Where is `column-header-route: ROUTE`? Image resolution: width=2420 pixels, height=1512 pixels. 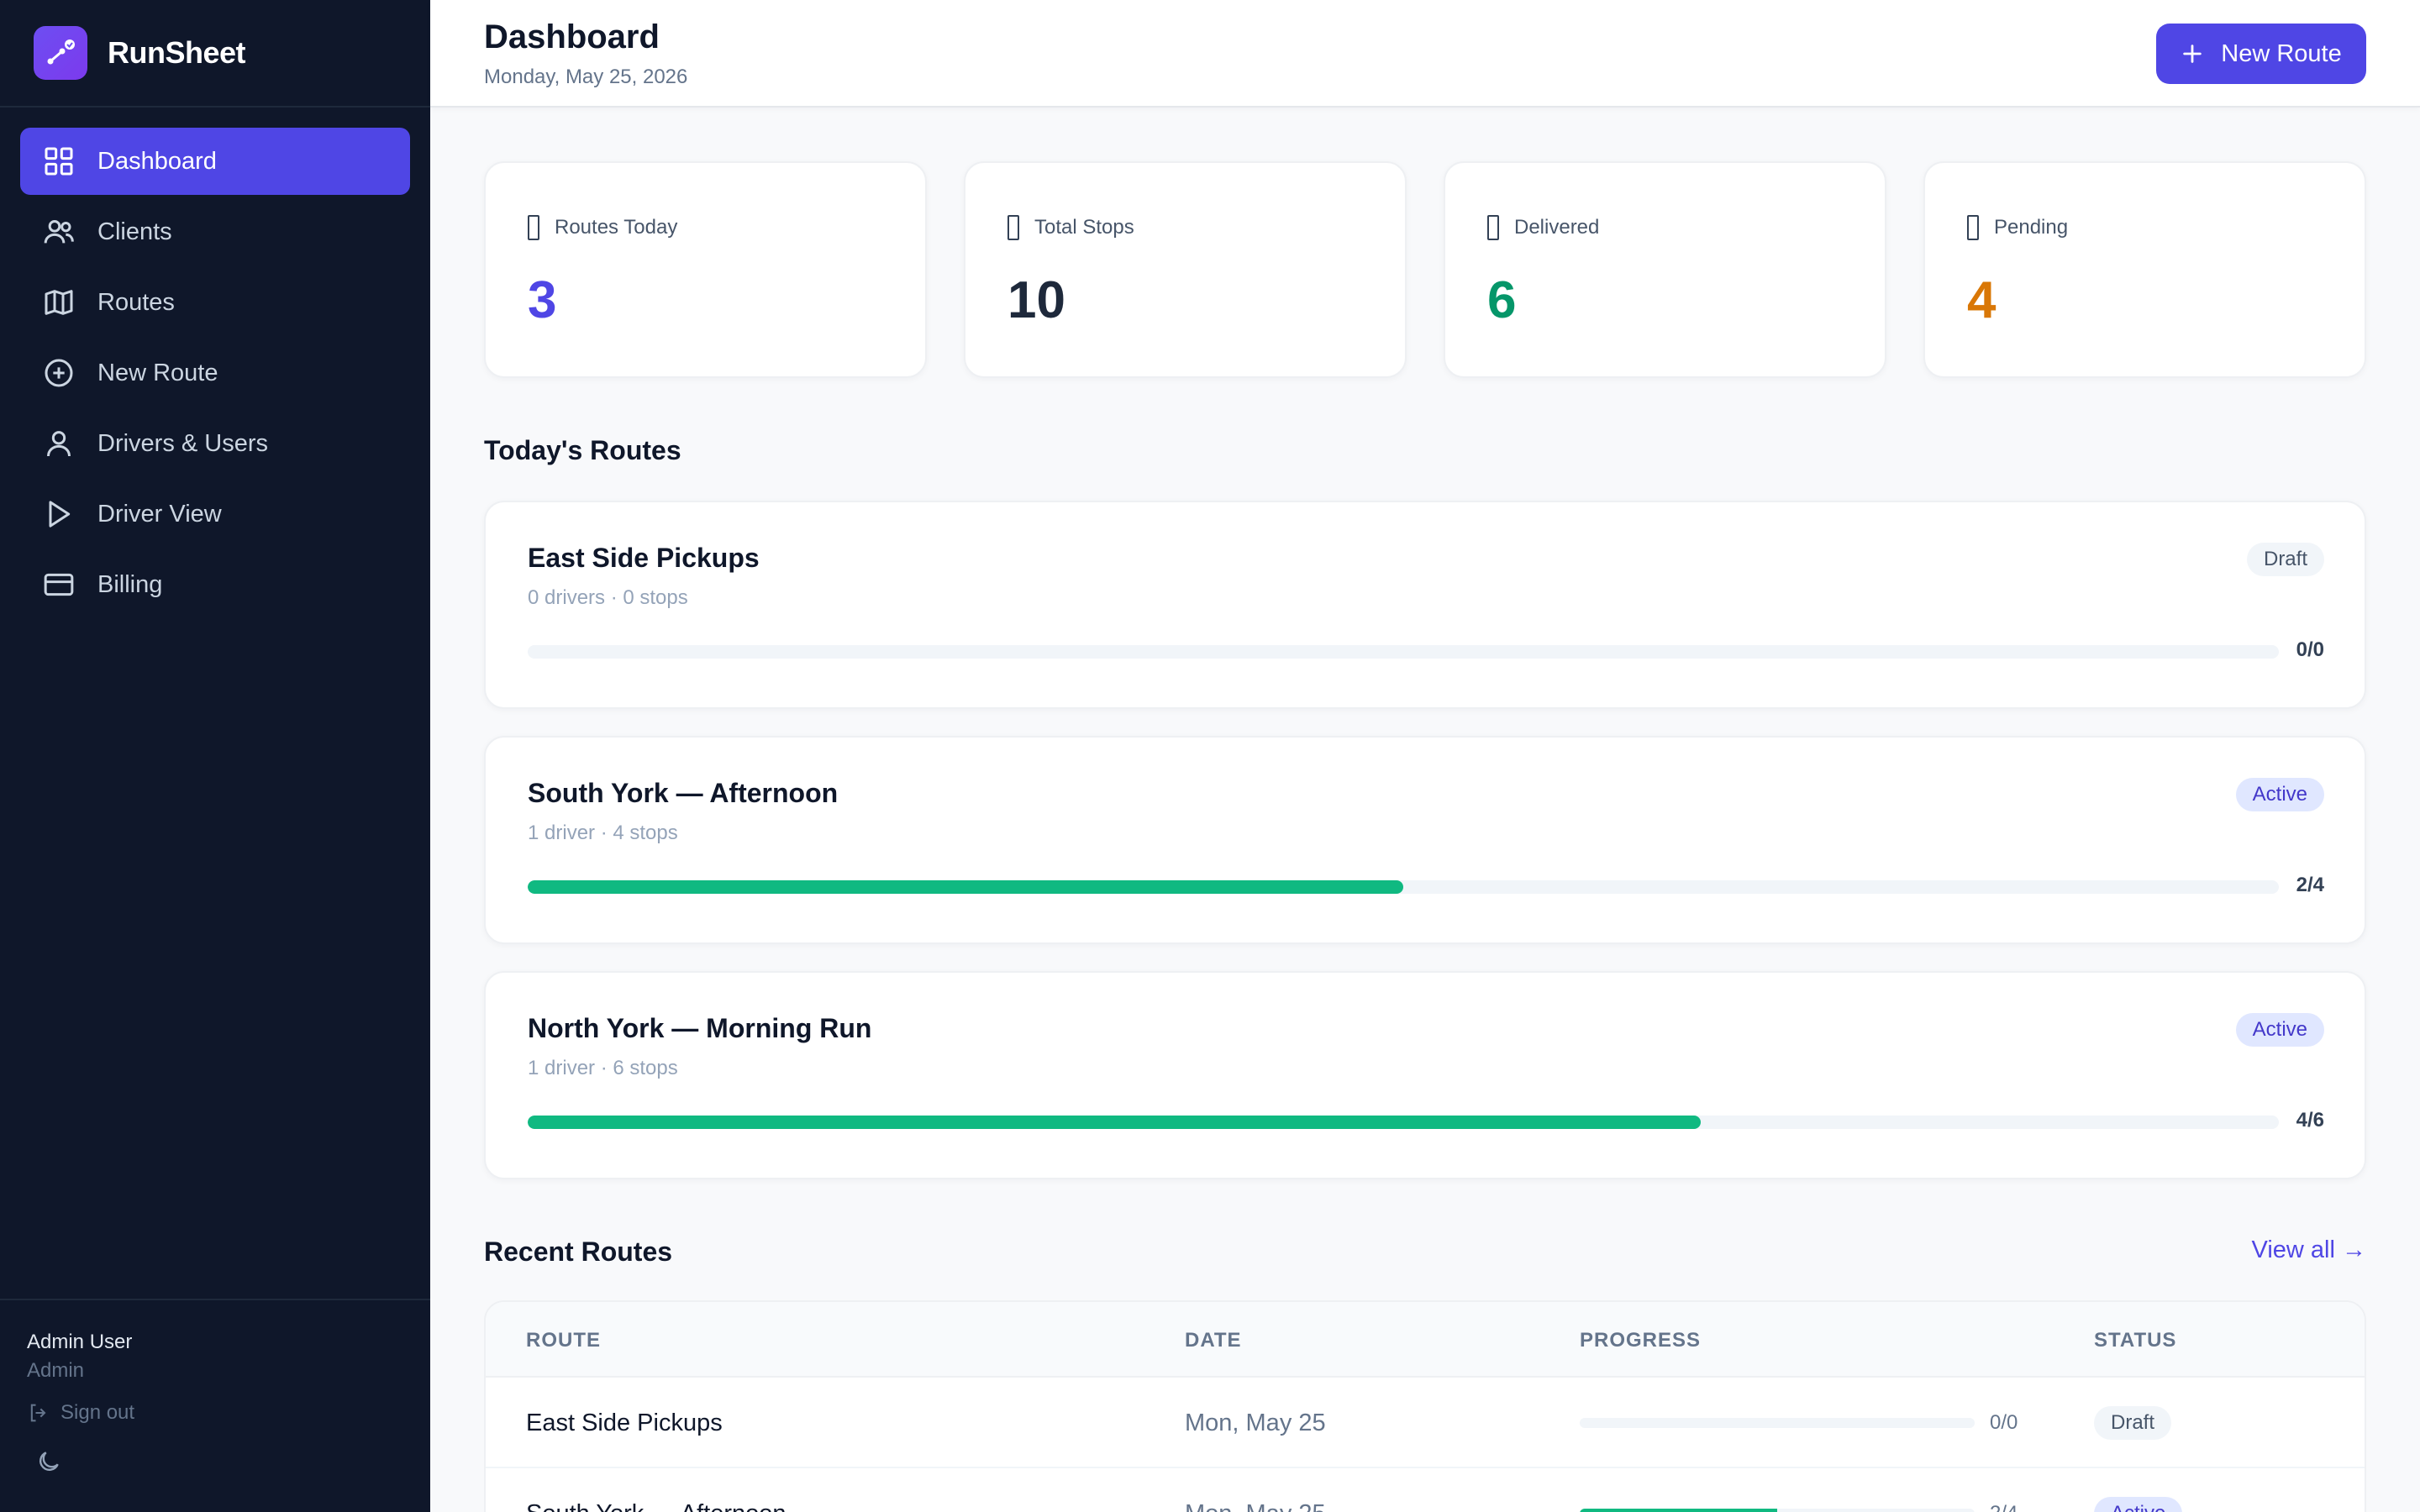
column-header-route: ROUTE is located at coordinates (563, 1340).